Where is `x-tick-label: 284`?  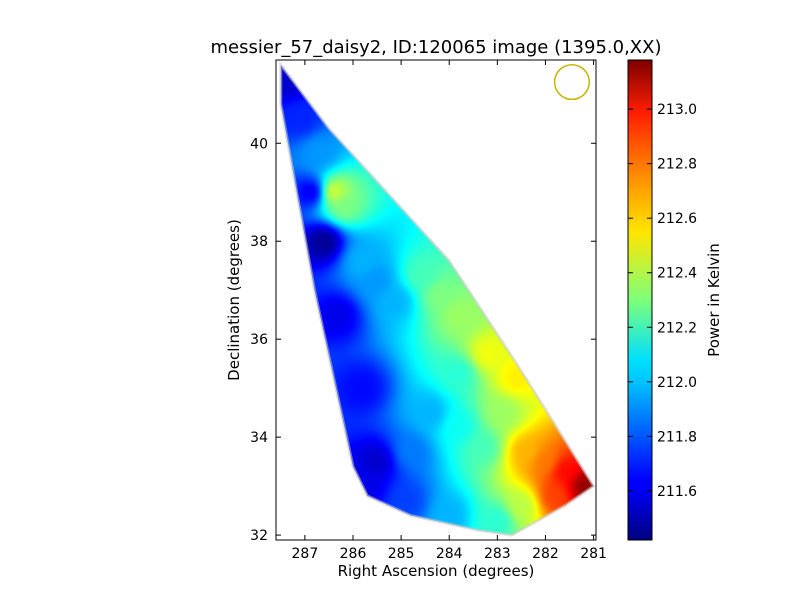 x-tick-label: 284 is located at coordinates (449, 554).